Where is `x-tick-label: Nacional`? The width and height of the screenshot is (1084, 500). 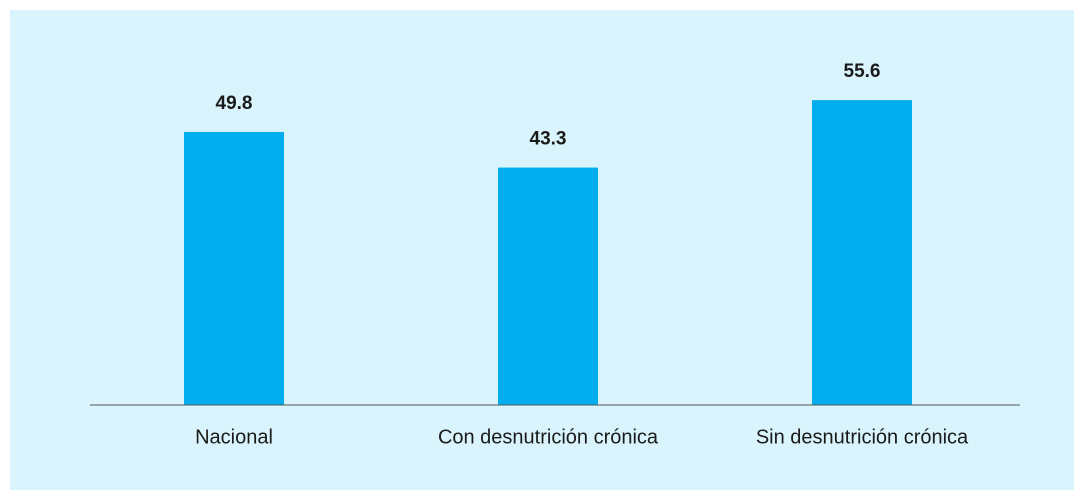
x-tick-label: Nacional is located at coordinates (234, 437).